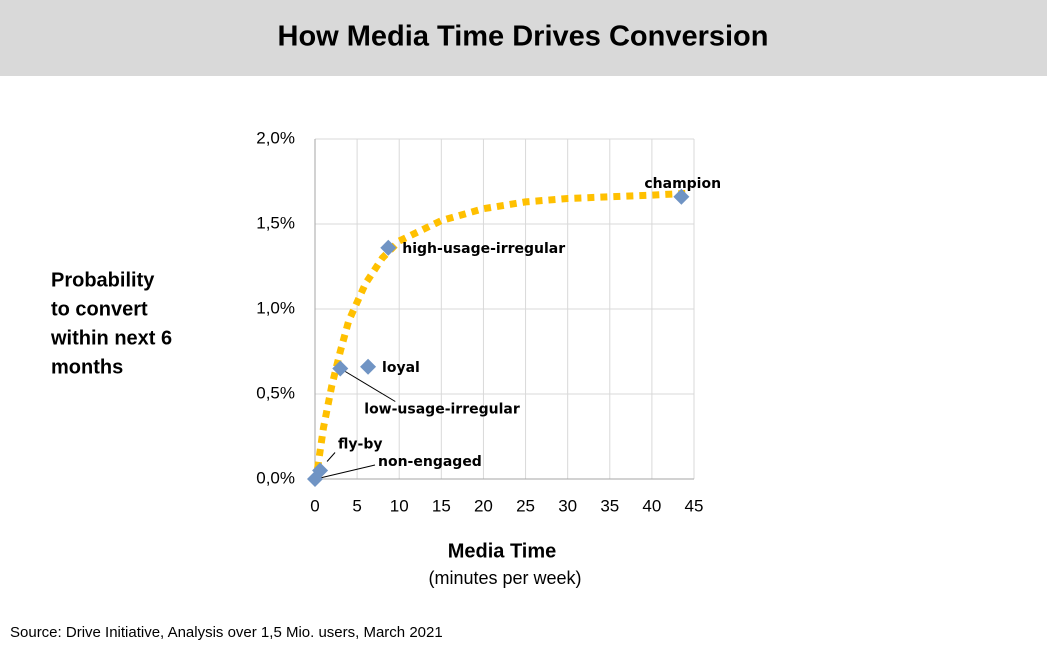 This screenshot has height=651, width=1047. I want to click on y-tick-label: 0,0%, so click(275, 477).